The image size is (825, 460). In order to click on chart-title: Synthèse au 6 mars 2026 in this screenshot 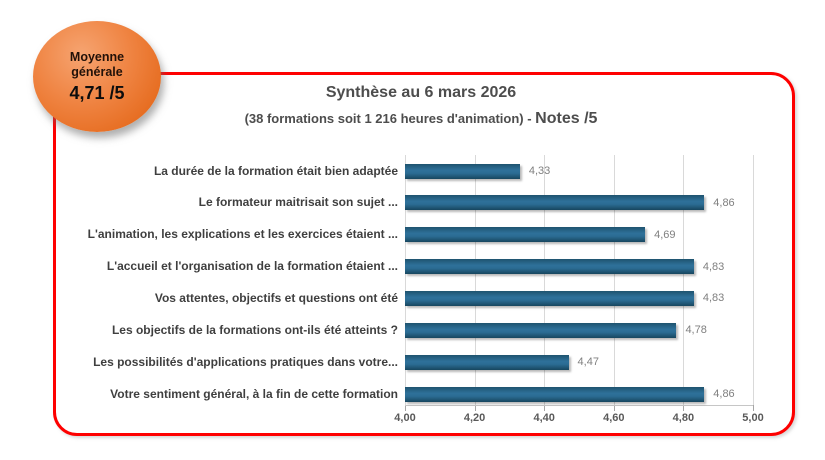, I will do `click(421, 92)`.